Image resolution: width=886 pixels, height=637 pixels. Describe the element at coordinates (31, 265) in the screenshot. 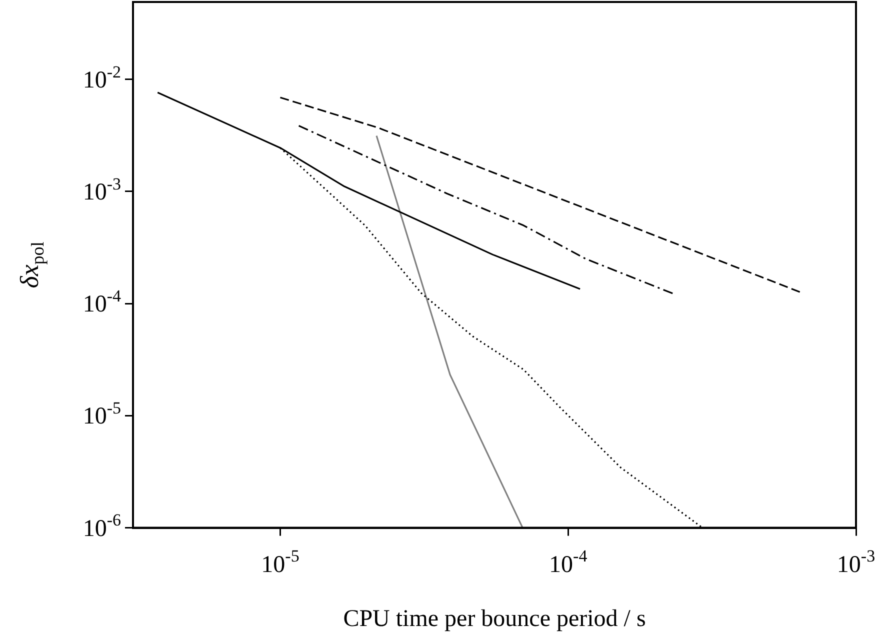

I see `y-axis-title: δxpol` at that location.